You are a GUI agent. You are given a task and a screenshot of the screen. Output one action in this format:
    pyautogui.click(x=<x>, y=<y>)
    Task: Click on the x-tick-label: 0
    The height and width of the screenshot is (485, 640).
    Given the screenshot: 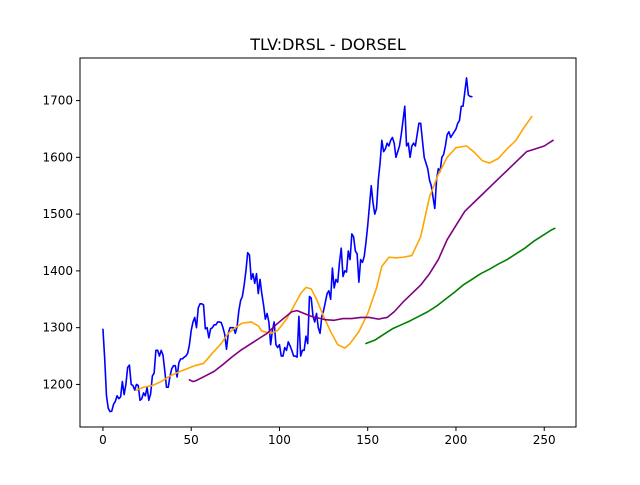 What is the action you would take?
    pyautogui.click(x=103, y=440)
    